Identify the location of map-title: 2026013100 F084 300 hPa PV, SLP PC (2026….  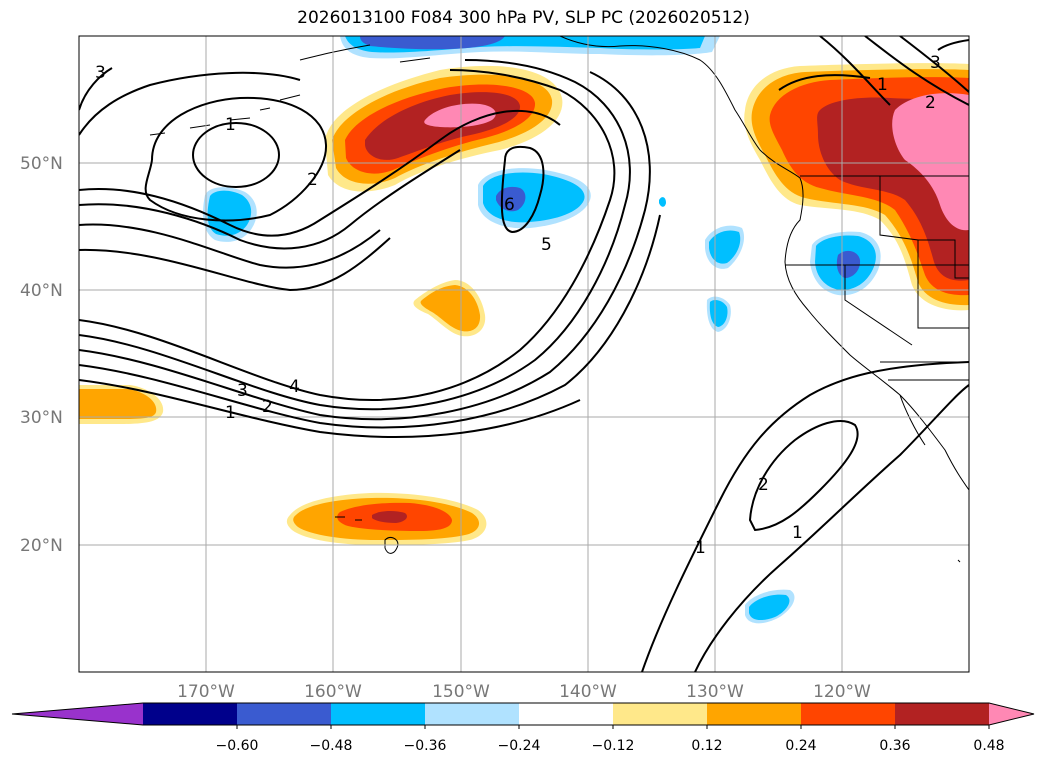
(523, 18).